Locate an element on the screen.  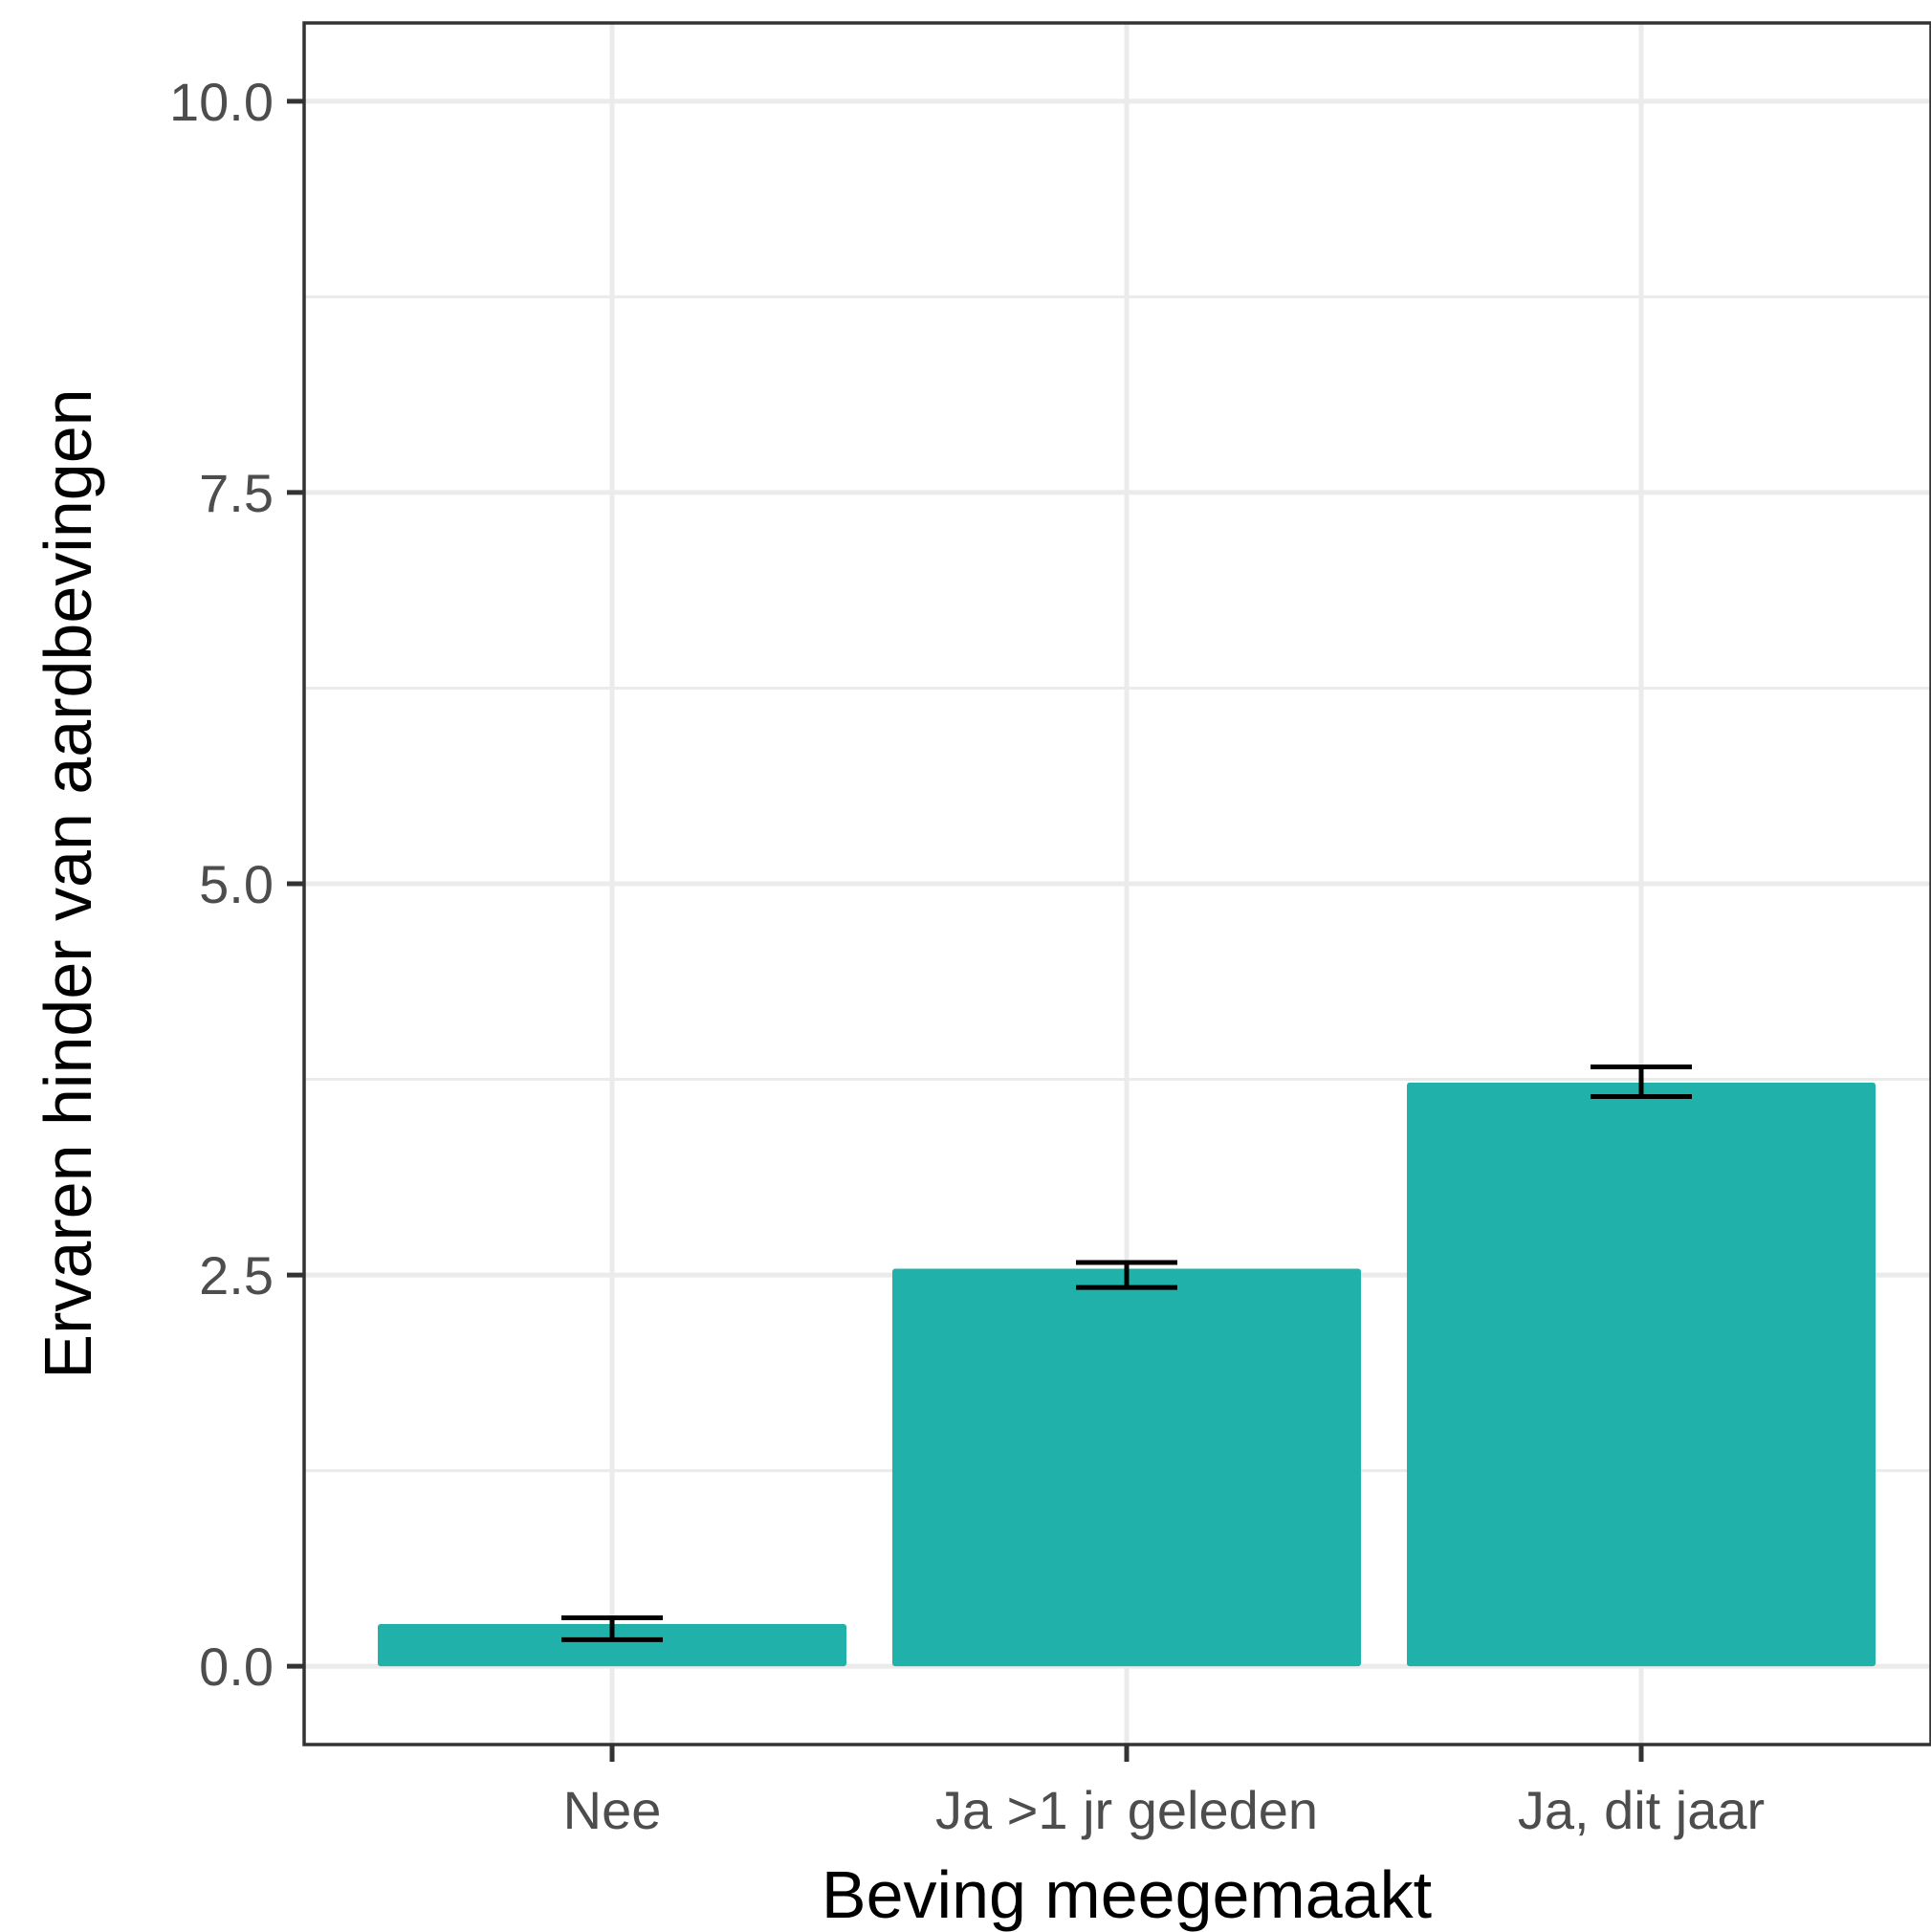
x-tick-label: Nee is located at coordinates (613, 1810).